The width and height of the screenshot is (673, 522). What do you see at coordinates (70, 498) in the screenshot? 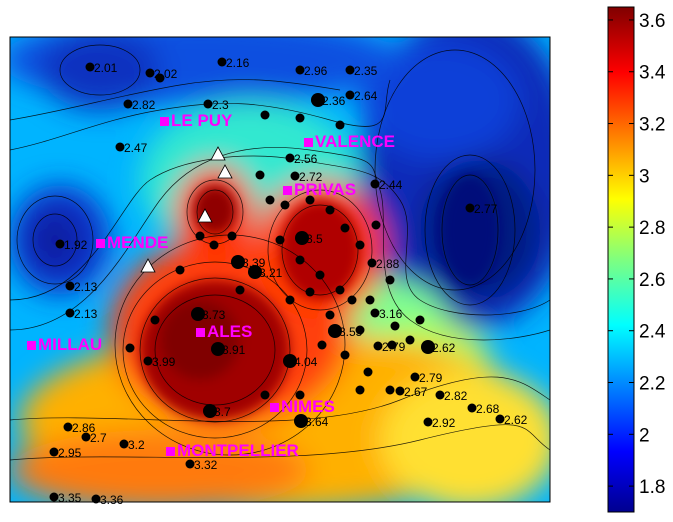
I see `station-value-label: 3.35` at bounding box center [70, 498].